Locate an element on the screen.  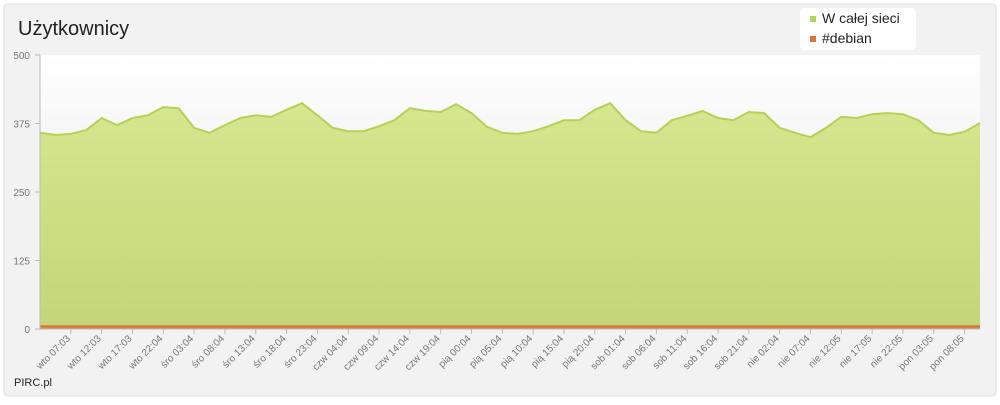
y-tick-label: 125 is located at coordinates (21, 262).